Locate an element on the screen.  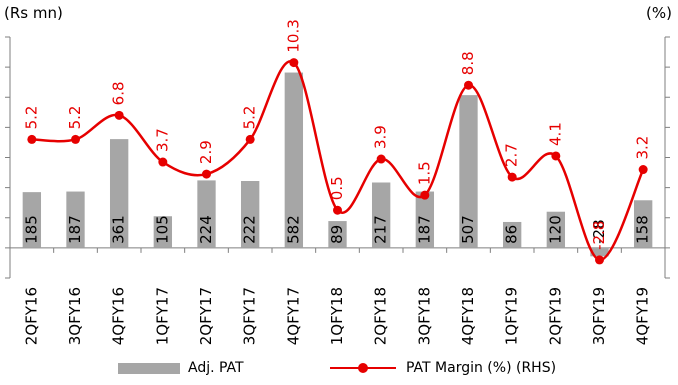
x-tick-label: 3QFY19 is located at coordinates (599, 316).